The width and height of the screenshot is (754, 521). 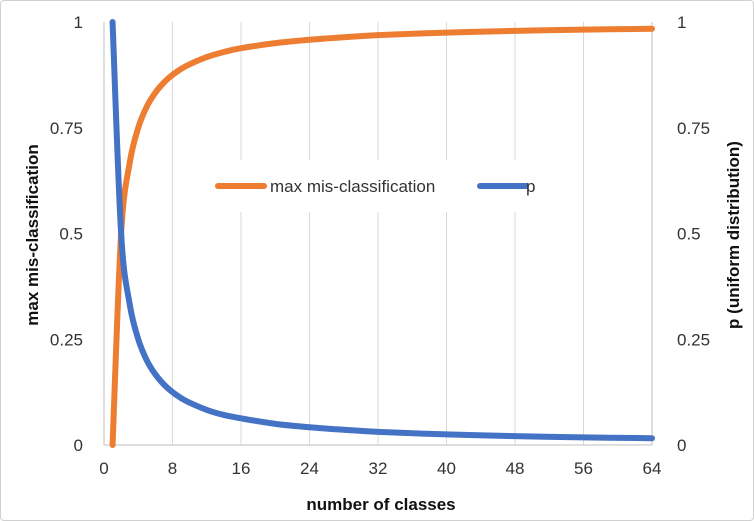 What do you see at coordinates (689, 234) in the screenshot?
I see `y-right-tick-label-0.5: 0.5` at bounding box center [689, 234].